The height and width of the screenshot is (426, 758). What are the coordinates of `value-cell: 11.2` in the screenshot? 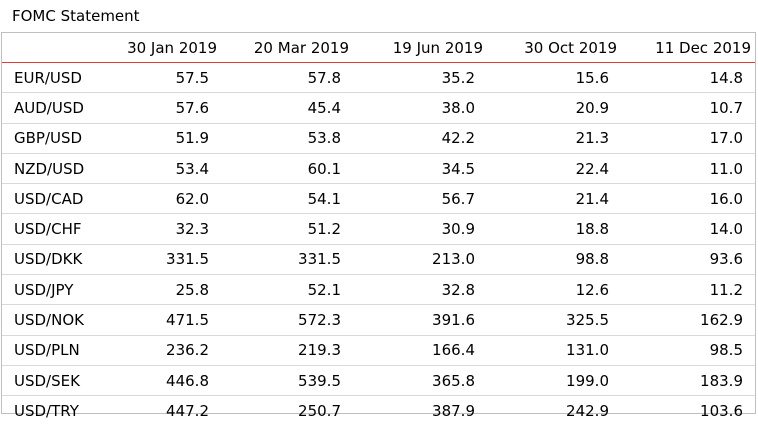 It's located at (688, 290).